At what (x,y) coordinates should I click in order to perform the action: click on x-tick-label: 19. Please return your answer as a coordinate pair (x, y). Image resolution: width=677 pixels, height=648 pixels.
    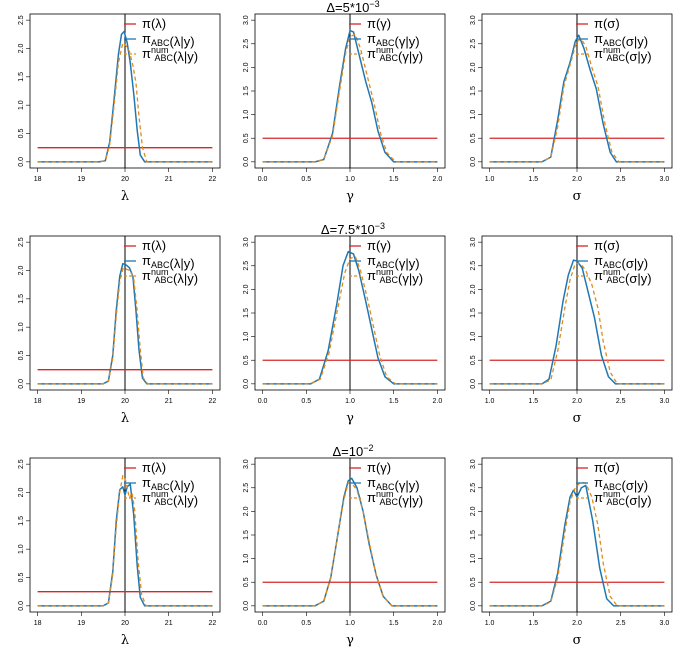
    Looking at the image, I should click on (81, 623).